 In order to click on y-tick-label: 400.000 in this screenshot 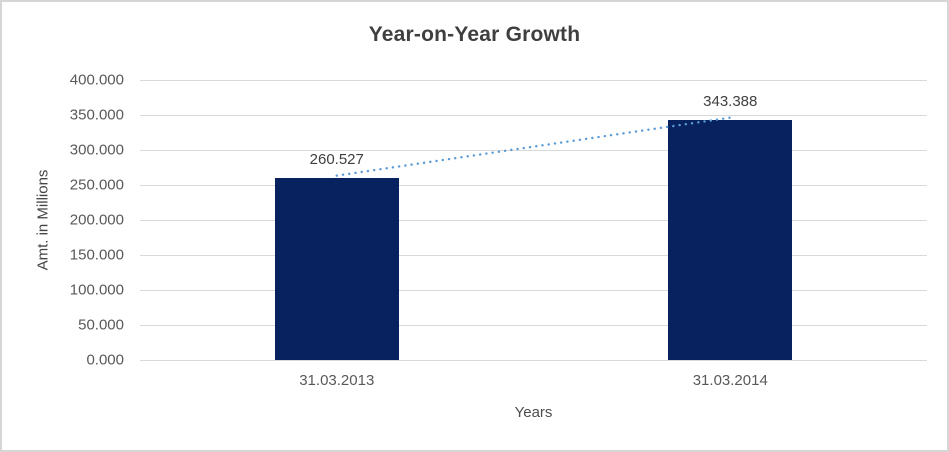, I will do `click(96, 80)`.